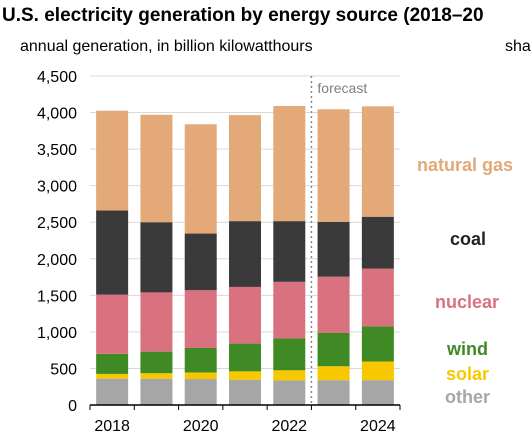 The image size is (531, 438). Describe the element at coordinates (200, 376) in the screenshot. I see `bar-segment-solar-2020` at that location.